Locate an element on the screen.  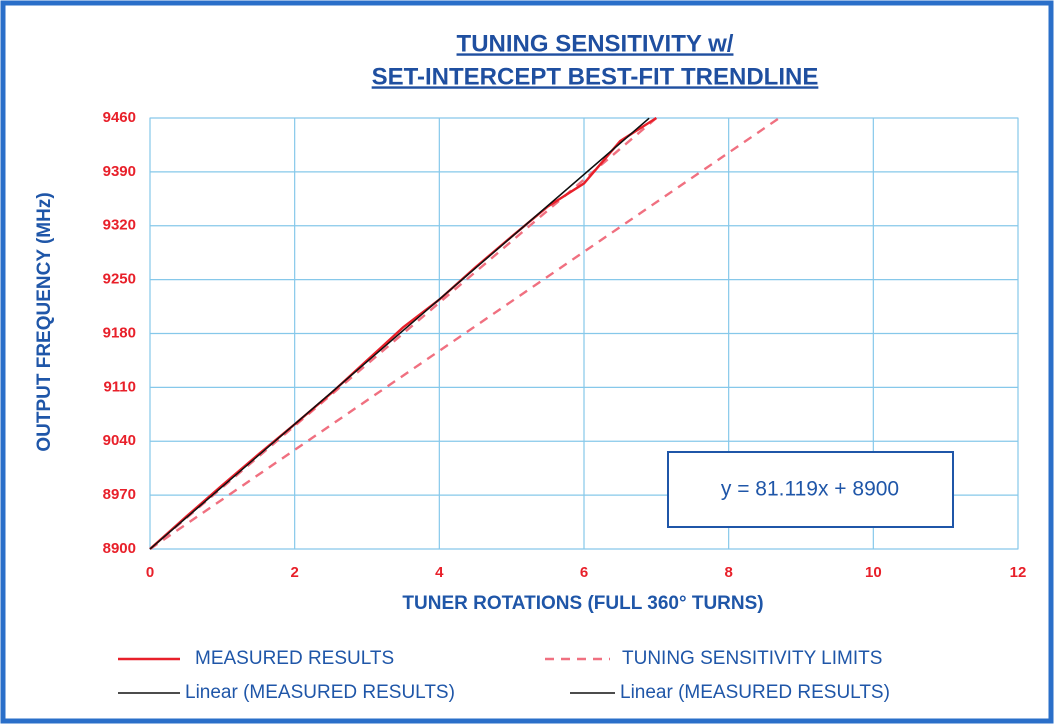
x-tick-label: 0 is located at coordinates (150, 572).